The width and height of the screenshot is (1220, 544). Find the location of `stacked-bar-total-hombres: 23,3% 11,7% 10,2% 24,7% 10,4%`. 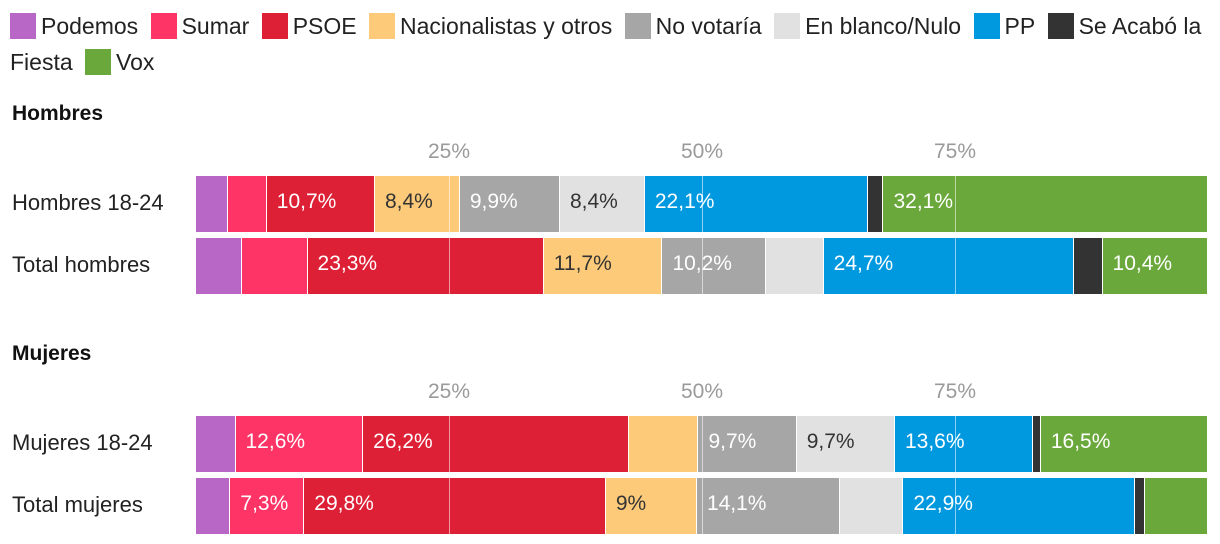

stacked-bar-total-hombres: 23,3% 11,7% 10,2% 24,7% 10,4% is located at coordinates (702, 266).